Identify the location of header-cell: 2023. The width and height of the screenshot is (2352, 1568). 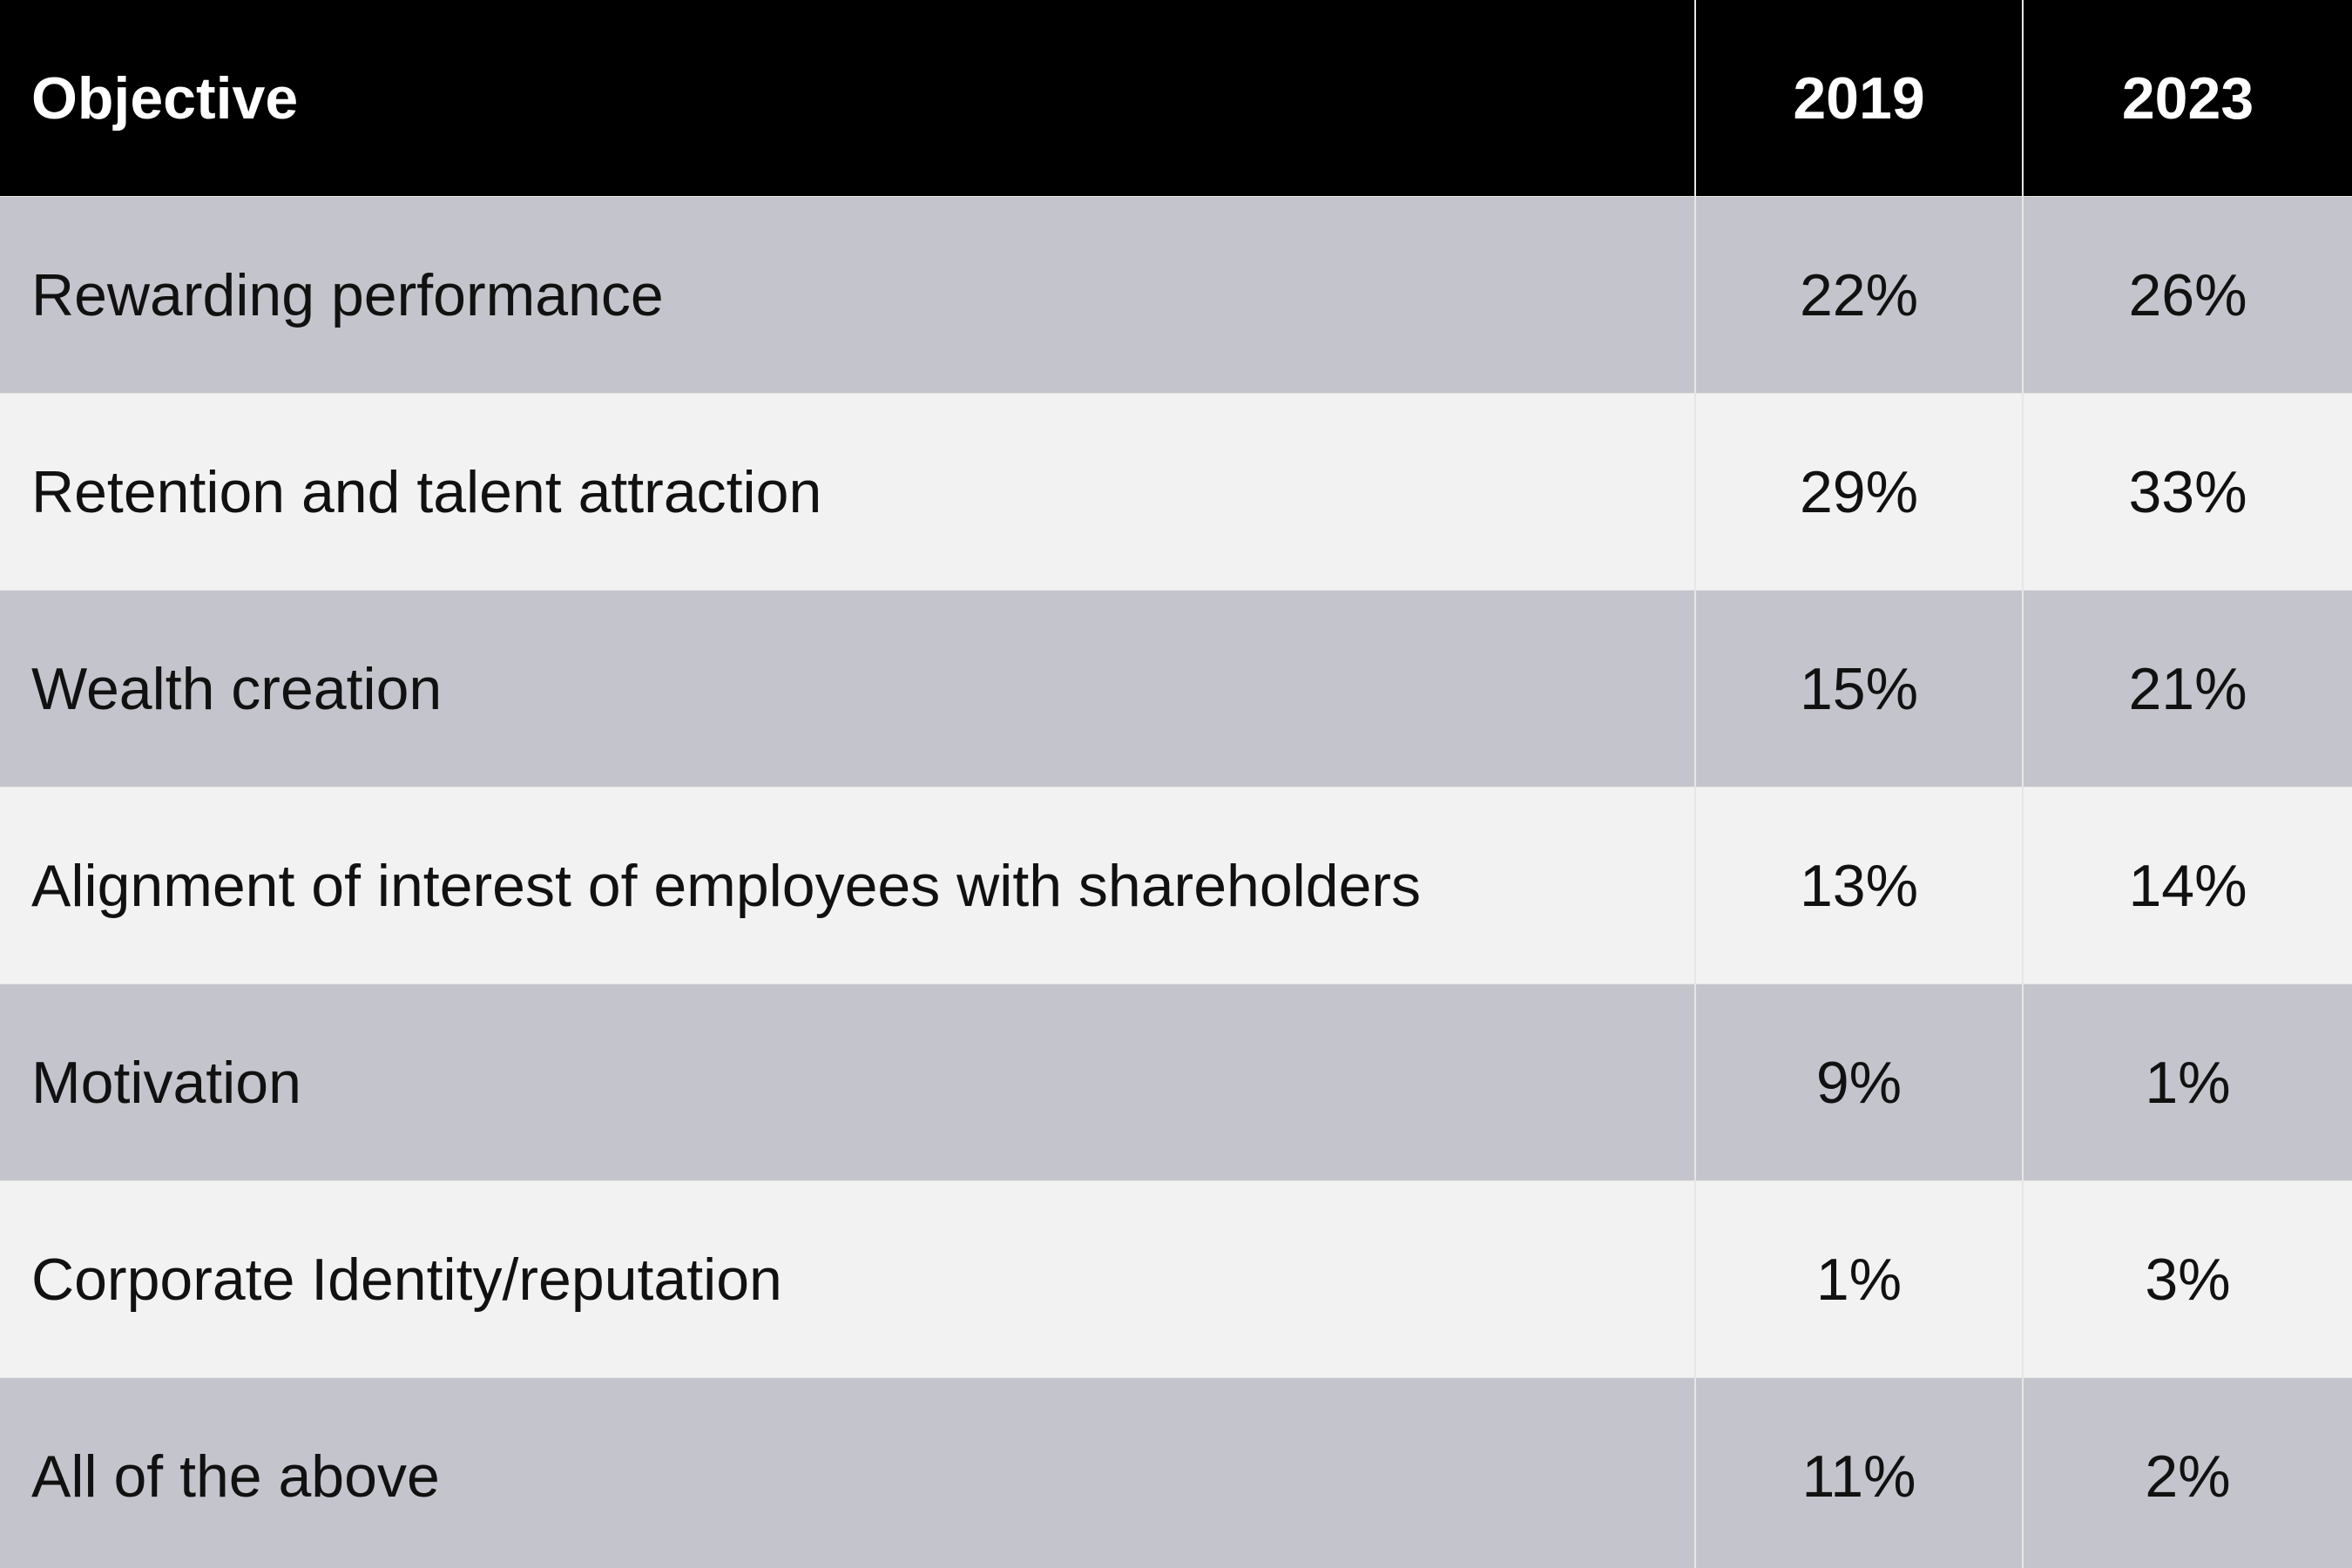
(2187, 98).